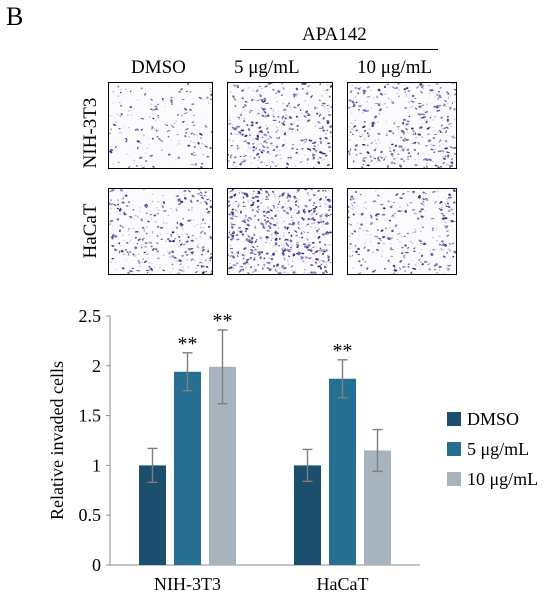 This screenshot has height=604, width=550. Describe the element at coordinates (96, 465) in the screenshot. I see `y-tick-label: 1` at that location.